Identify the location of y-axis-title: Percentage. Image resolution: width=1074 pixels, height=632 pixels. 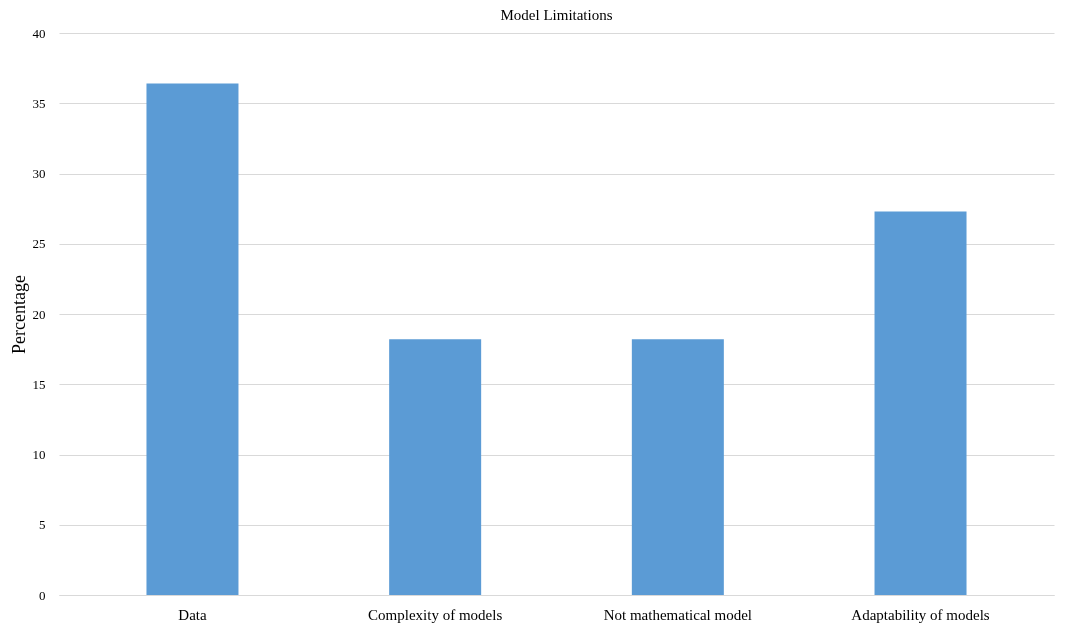
(18, 314).